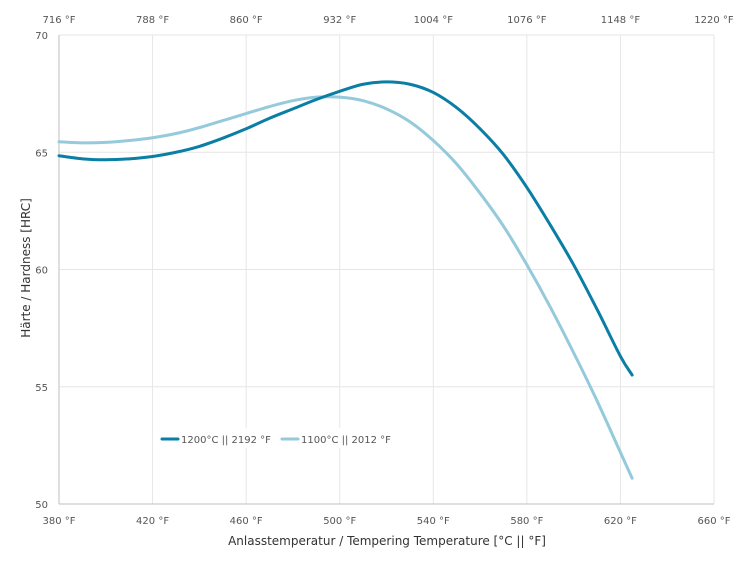 The height and width of the screenshot is (574, 735). Describe the element at coordinates (527, 20) in the screenshot. I see `x2-tick-label: 1076 °F` at that location.